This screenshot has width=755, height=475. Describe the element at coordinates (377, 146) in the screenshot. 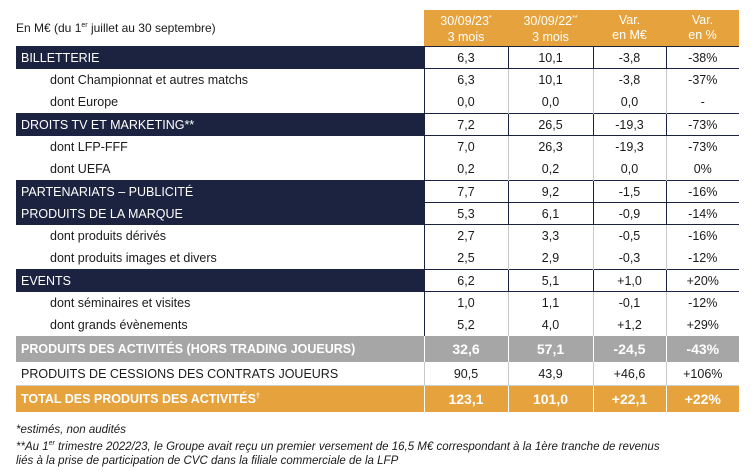

I see `sub-row: dont LFP-FFF 7,0 26,3 -19,3 -73%` at that location.